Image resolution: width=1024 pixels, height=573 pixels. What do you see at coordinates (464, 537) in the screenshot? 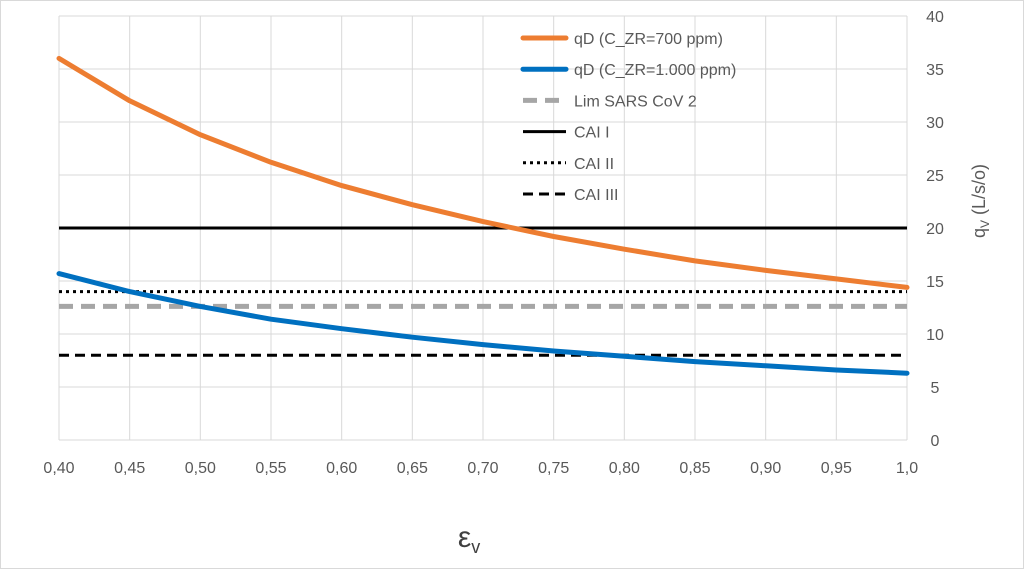
I see `x-axis-title-main: ε` at bounding box center [464, 537].